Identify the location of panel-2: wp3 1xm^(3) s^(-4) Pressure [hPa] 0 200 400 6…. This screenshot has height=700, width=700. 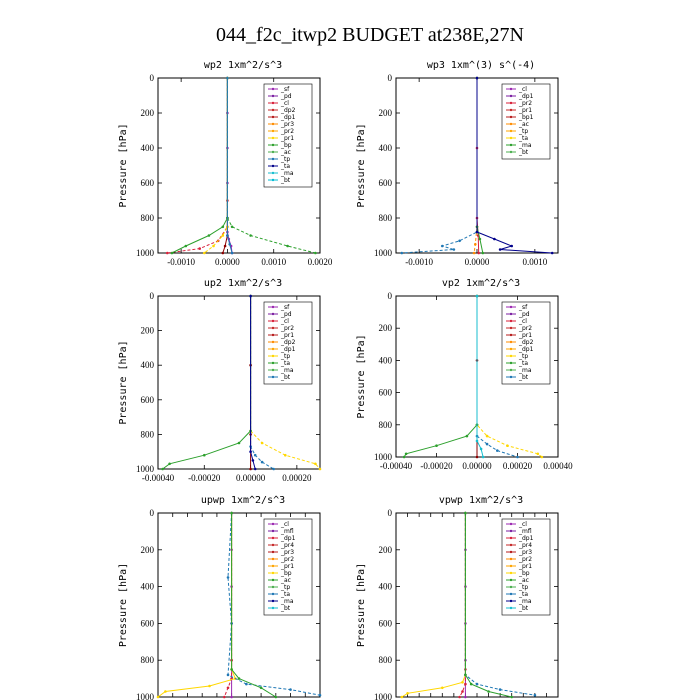
(457, 163).